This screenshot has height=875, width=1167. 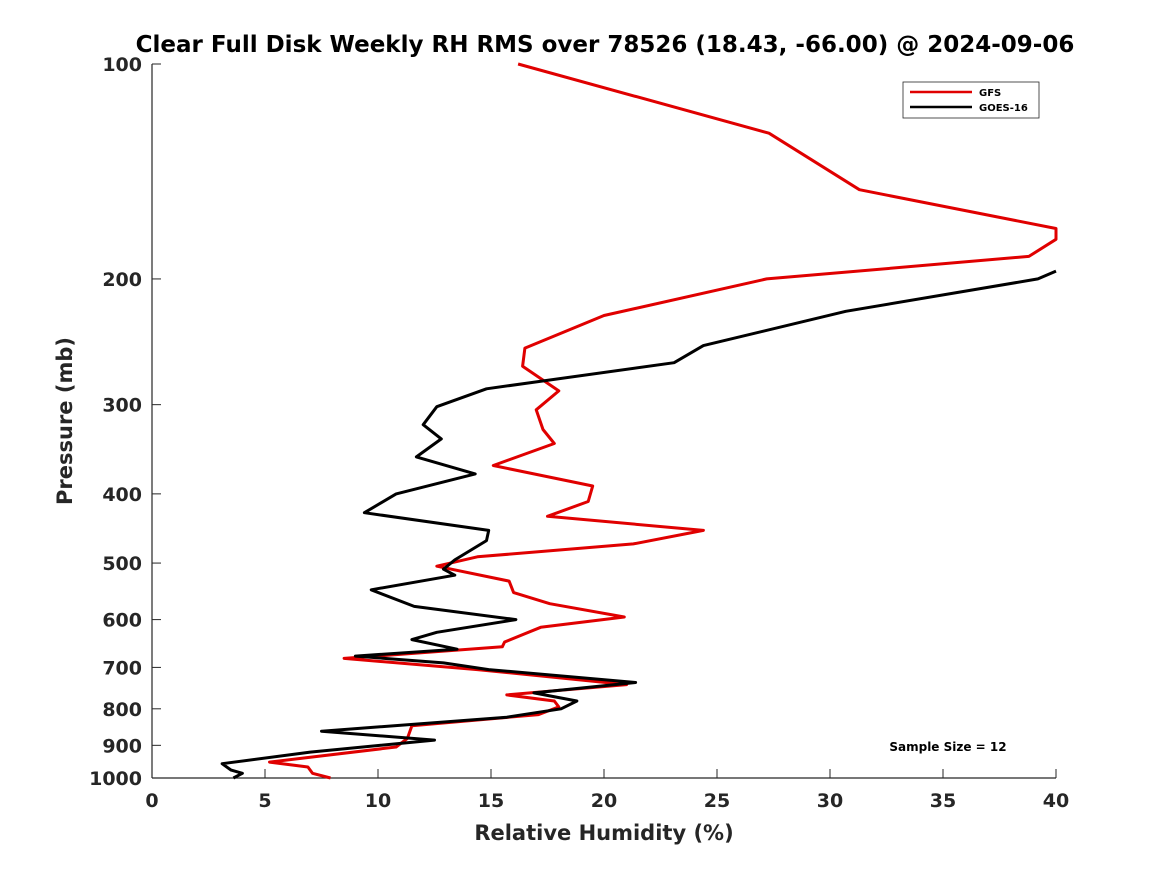 I want to click on x-tick-label: 30, so click(x=830, y=801).